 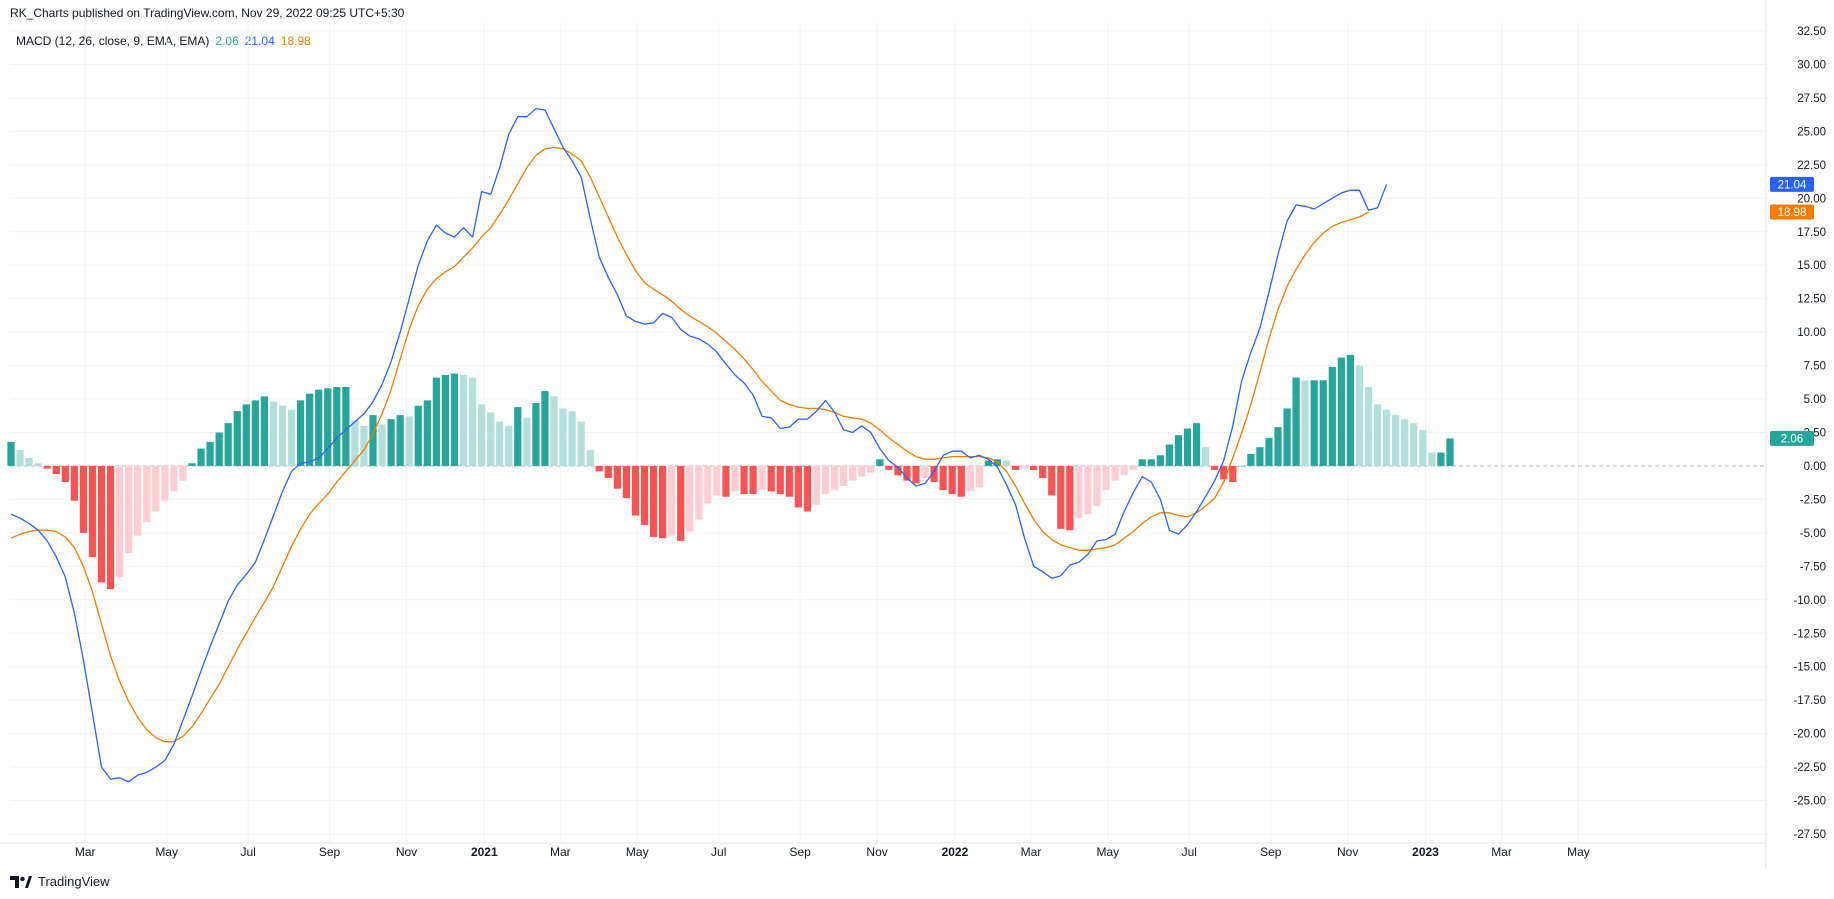 I want to click on histogram-last-badge: 2.06, so click(x=1792, y=439).